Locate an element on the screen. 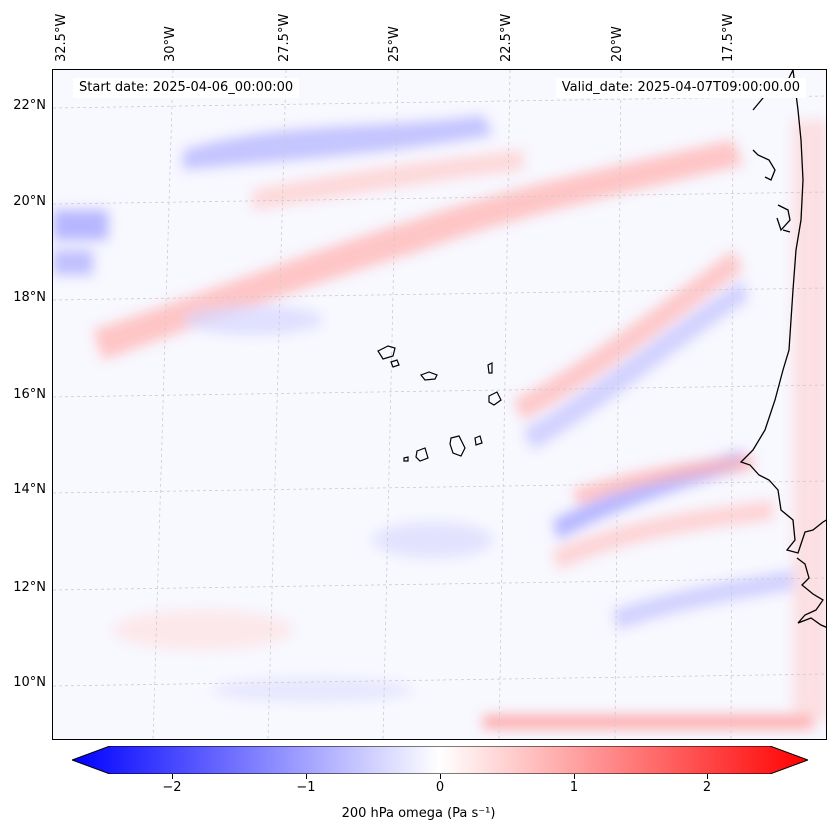 The image size is (837, 839). lat-label-18n: 18°N is located at coordinates (29, 297).